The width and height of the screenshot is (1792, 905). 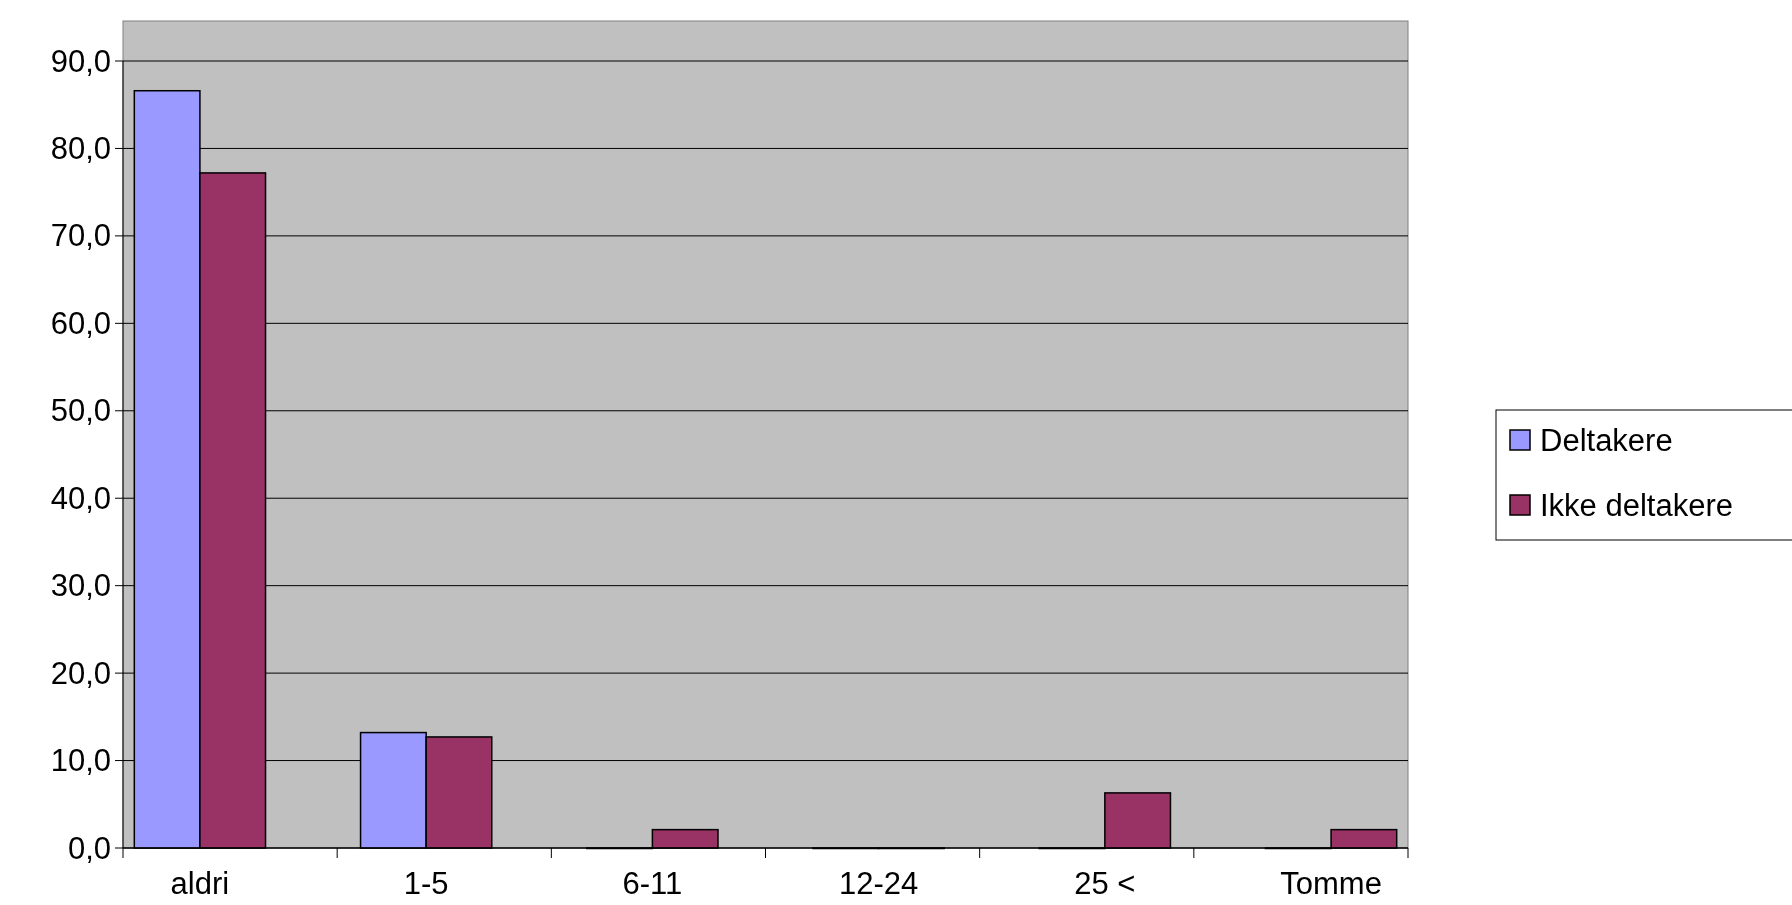 I want to click on y-tick-label: 90,0, so click(x=80, y=61).